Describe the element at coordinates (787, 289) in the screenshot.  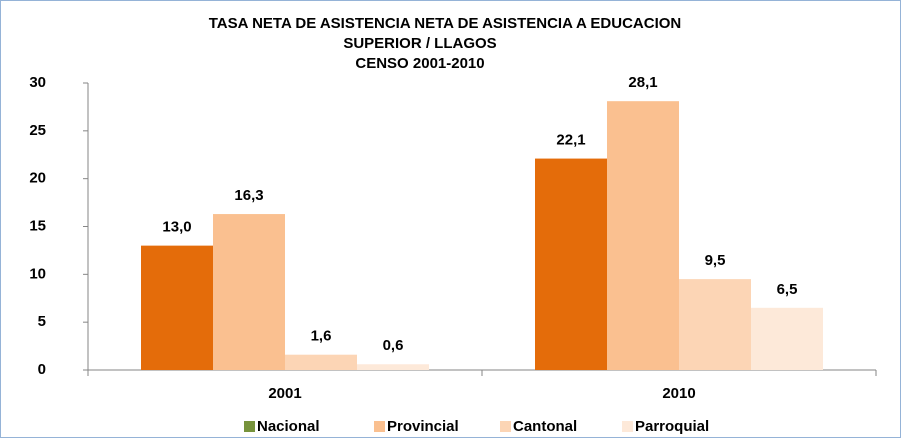
I see `data-label: 6,5` at that location.